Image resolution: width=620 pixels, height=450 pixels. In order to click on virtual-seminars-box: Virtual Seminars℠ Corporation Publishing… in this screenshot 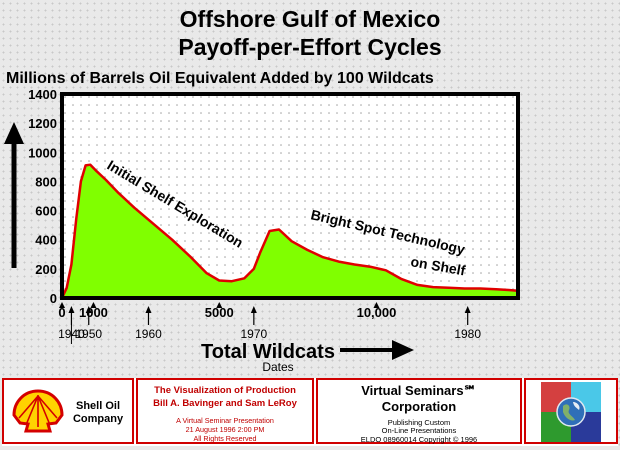, I will do `click(419, 411)`.